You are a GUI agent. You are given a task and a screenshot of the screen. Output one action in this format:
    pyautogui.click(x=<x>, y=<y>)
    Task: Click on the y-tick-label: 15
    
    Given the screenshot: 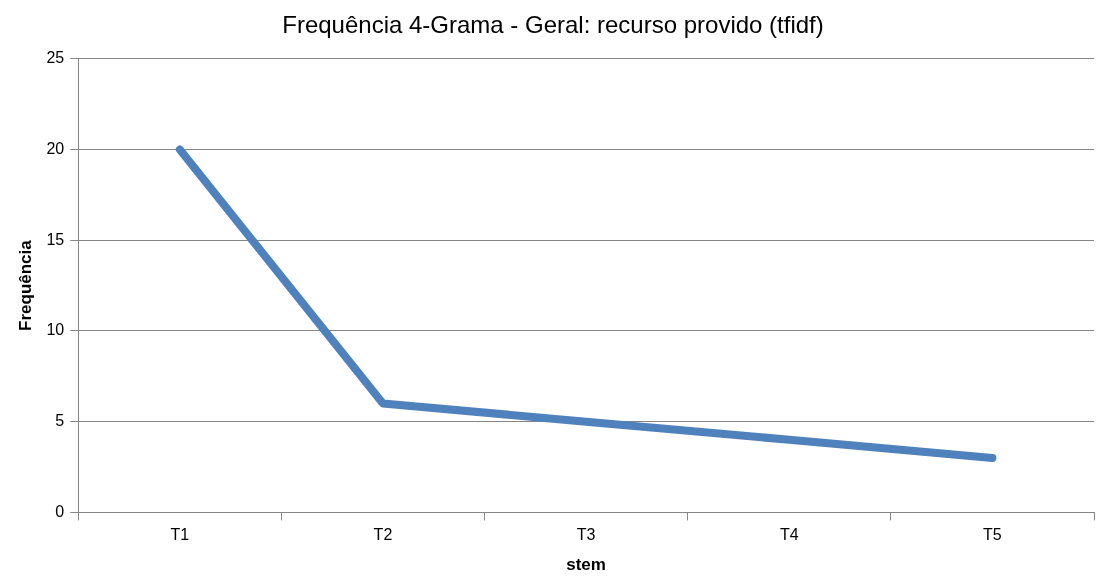 What is the action you would take?
    pyautogui.click(x=55, y=239)
    